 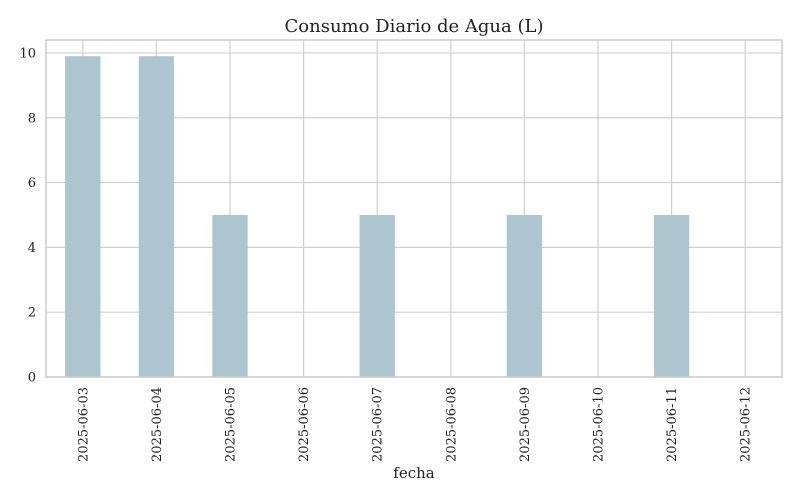 What do you see at coordinates (32, 183) in the screenshot?
I see `y-tick-label: 6` at bounding box center [32, 183].